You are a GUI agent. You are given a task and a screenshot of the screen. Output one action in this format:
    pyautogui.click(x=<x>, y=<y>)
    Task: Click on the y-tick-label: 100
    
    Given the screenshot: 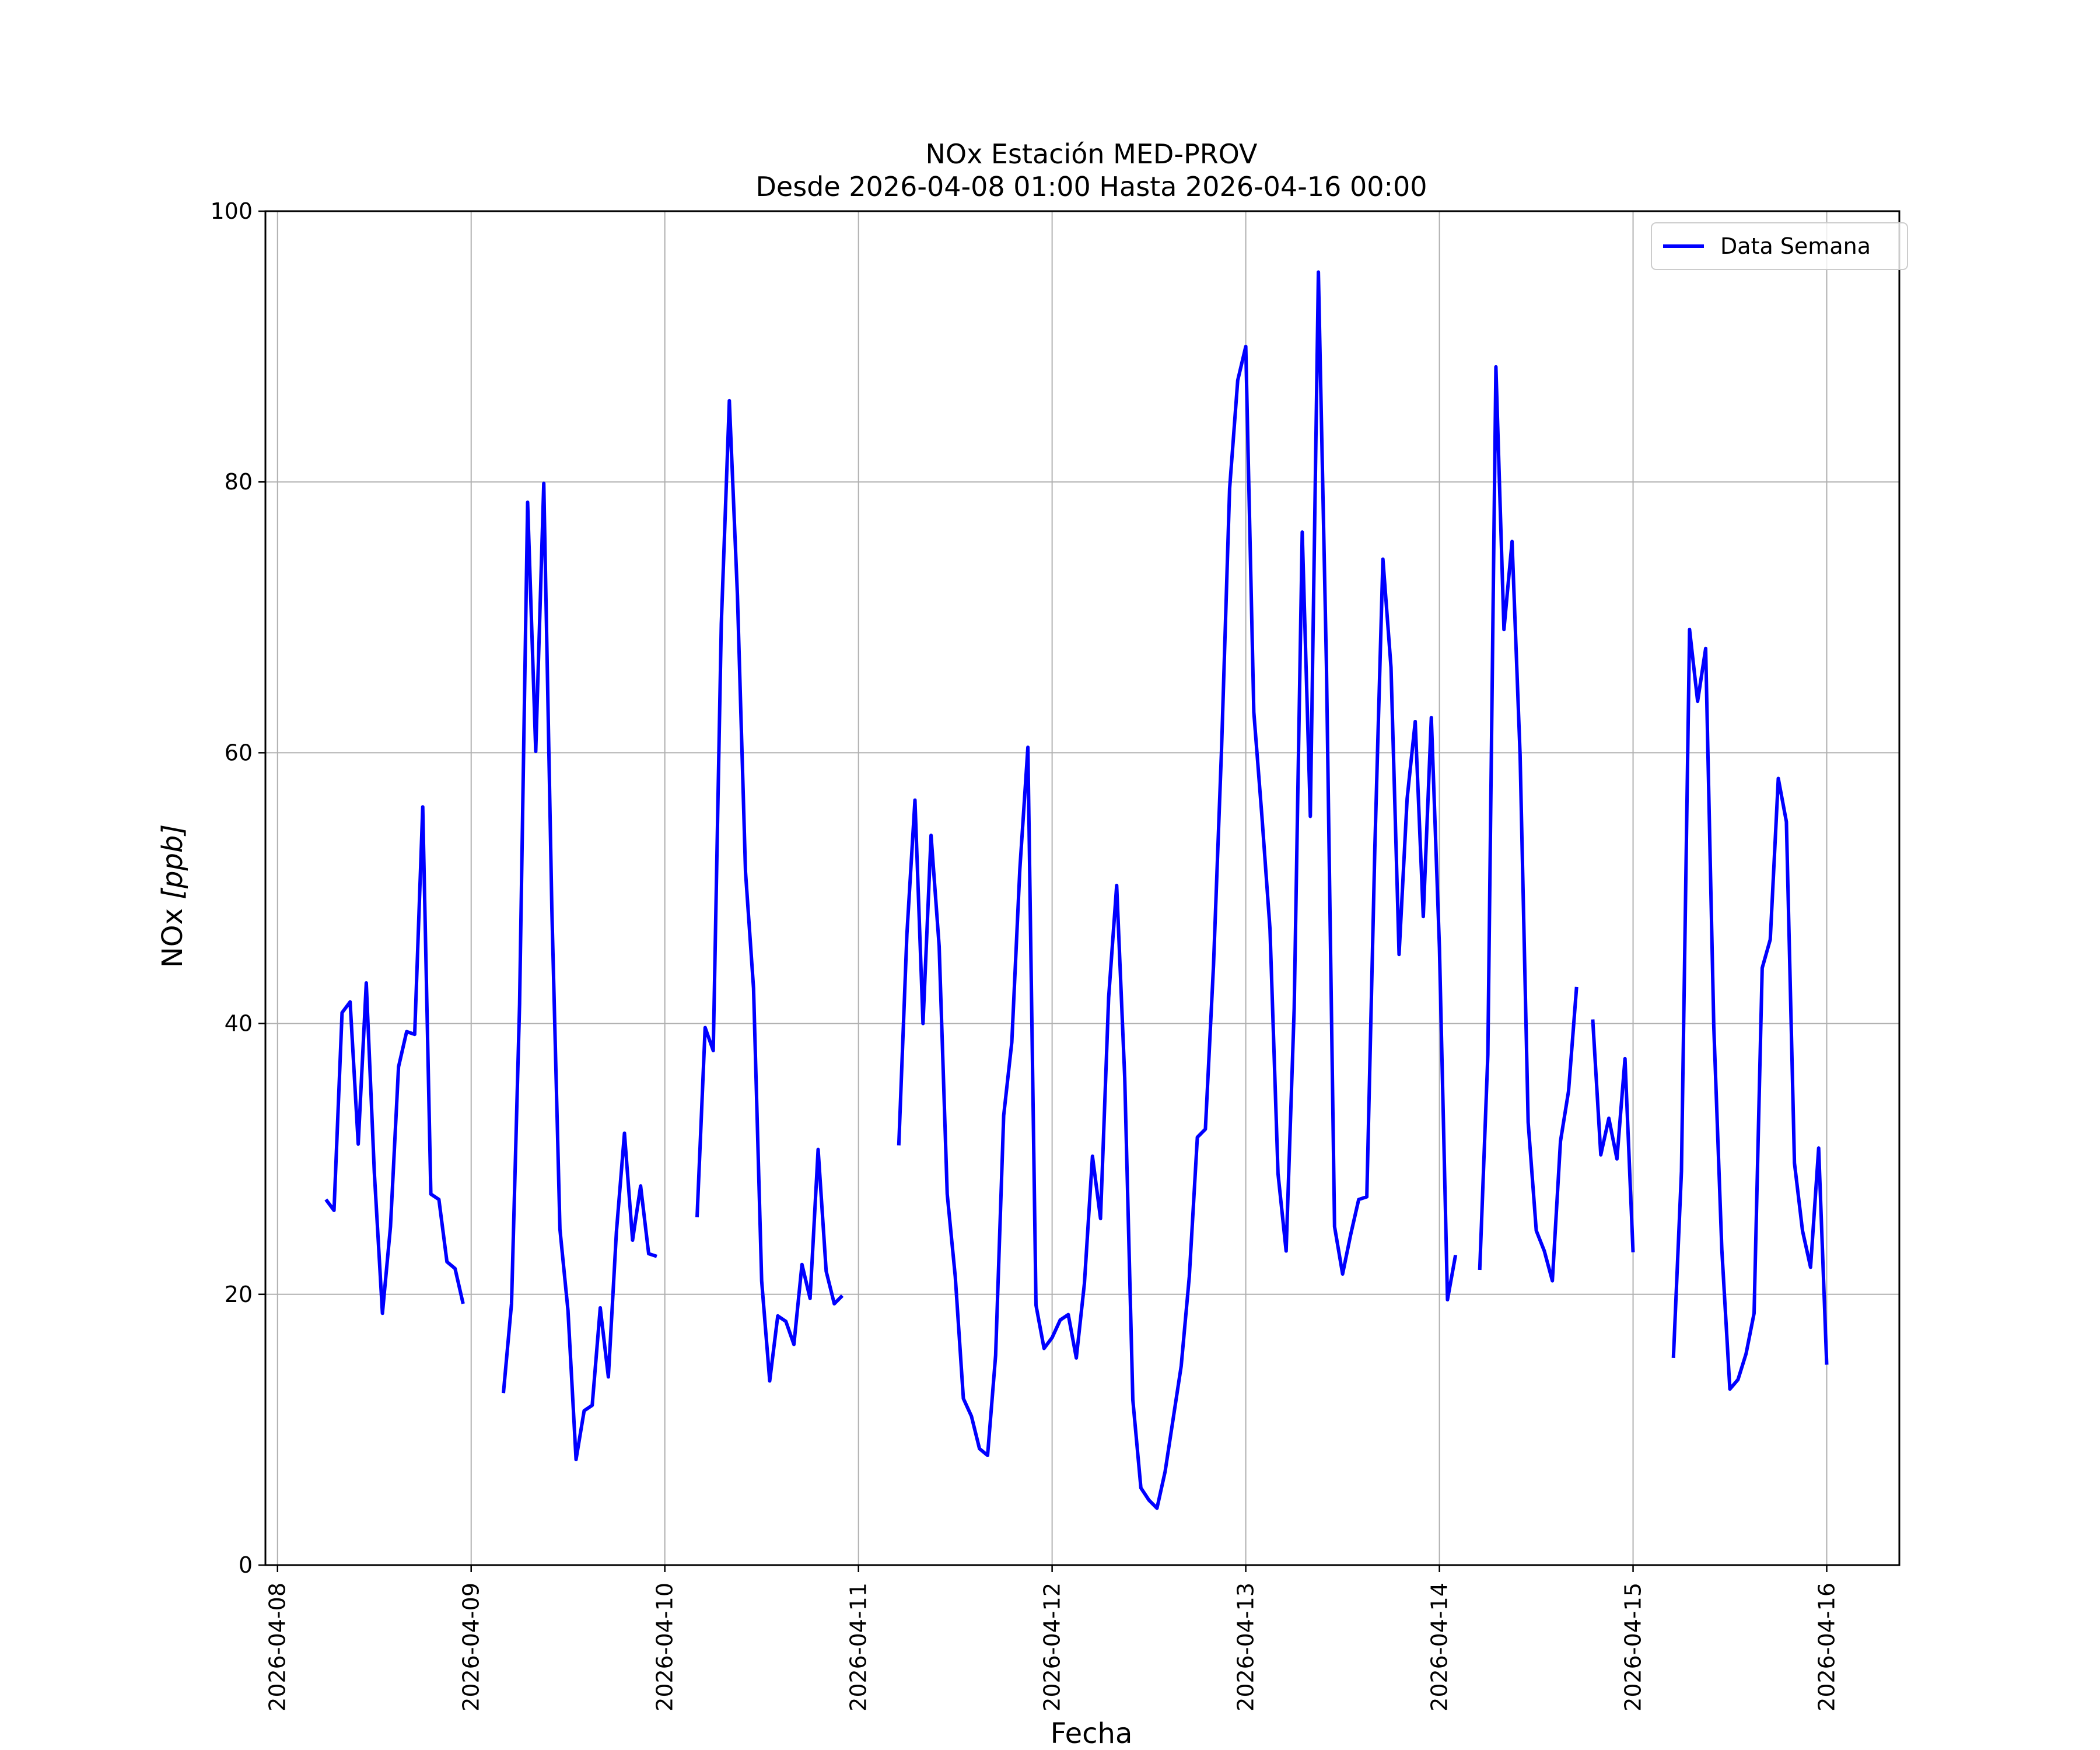 What is the action you would take?
    pyautogui.click(x=231, y=211)
    